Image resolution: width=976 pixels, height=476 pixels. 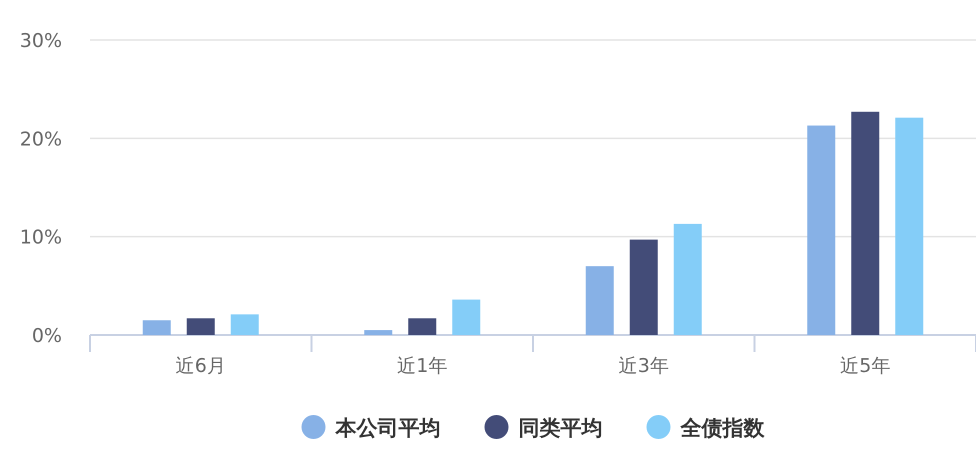 I want to click on y-tick-label: 20%, so click(x=41, y=139).